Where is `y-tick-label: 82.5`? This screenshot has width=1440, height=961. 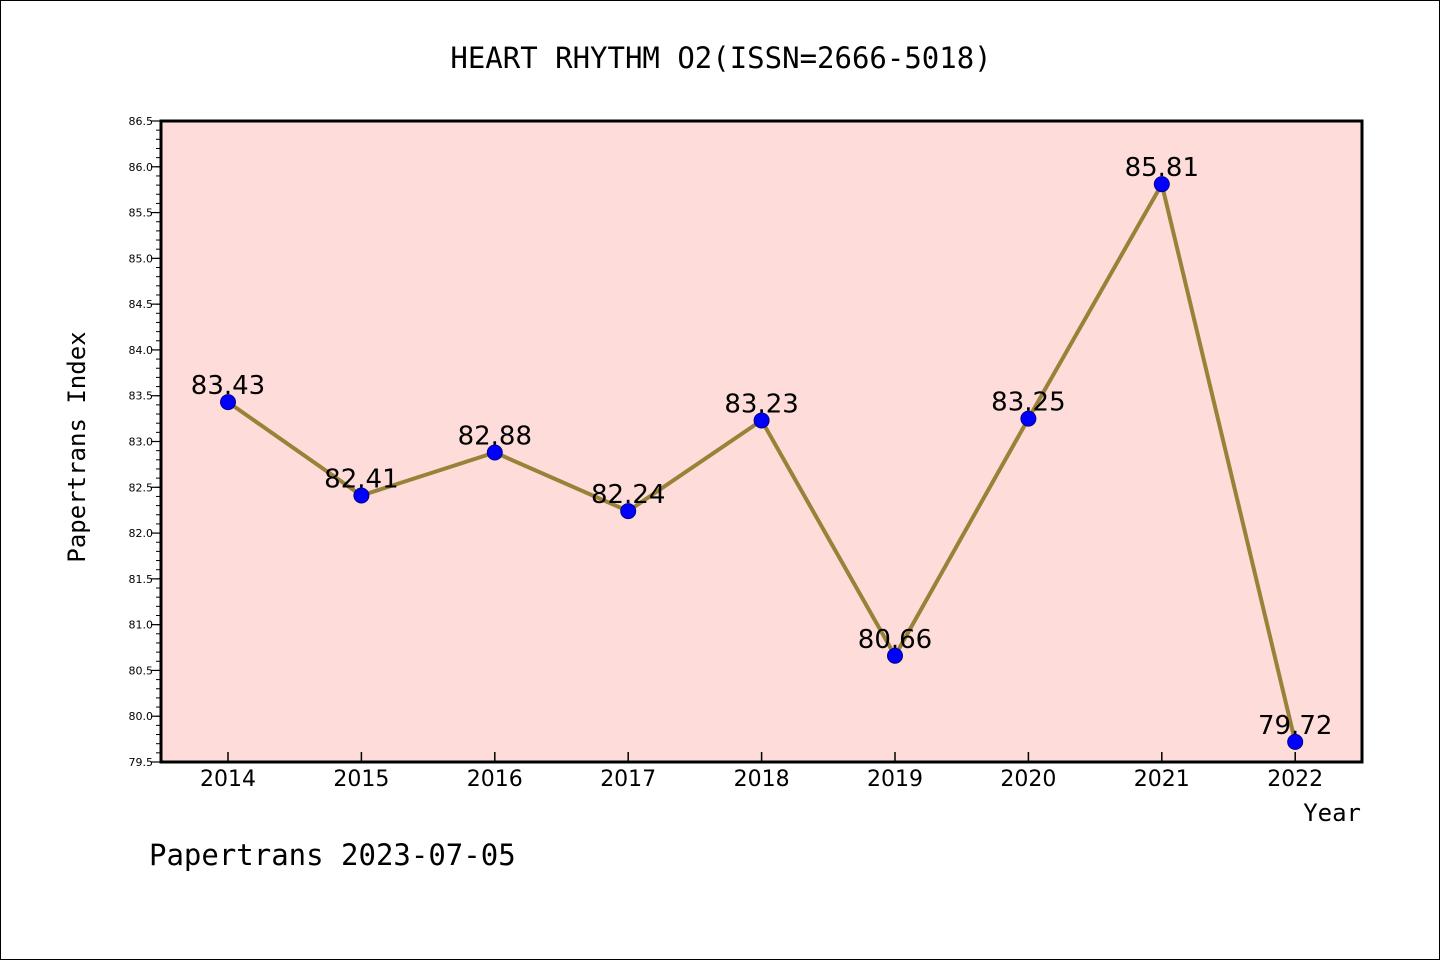 y-tick-label: 82.5 is located at coordinates (141, 487).